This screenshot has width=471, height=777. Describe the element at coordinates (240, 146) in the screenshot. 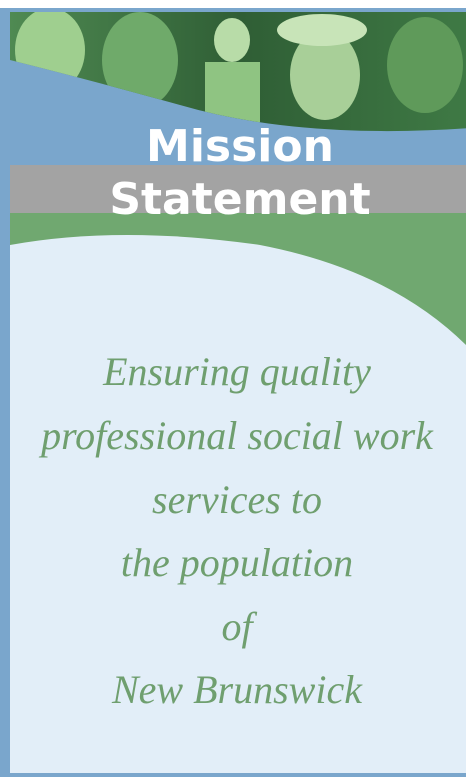

I see `heading-line: Mission` at that location.